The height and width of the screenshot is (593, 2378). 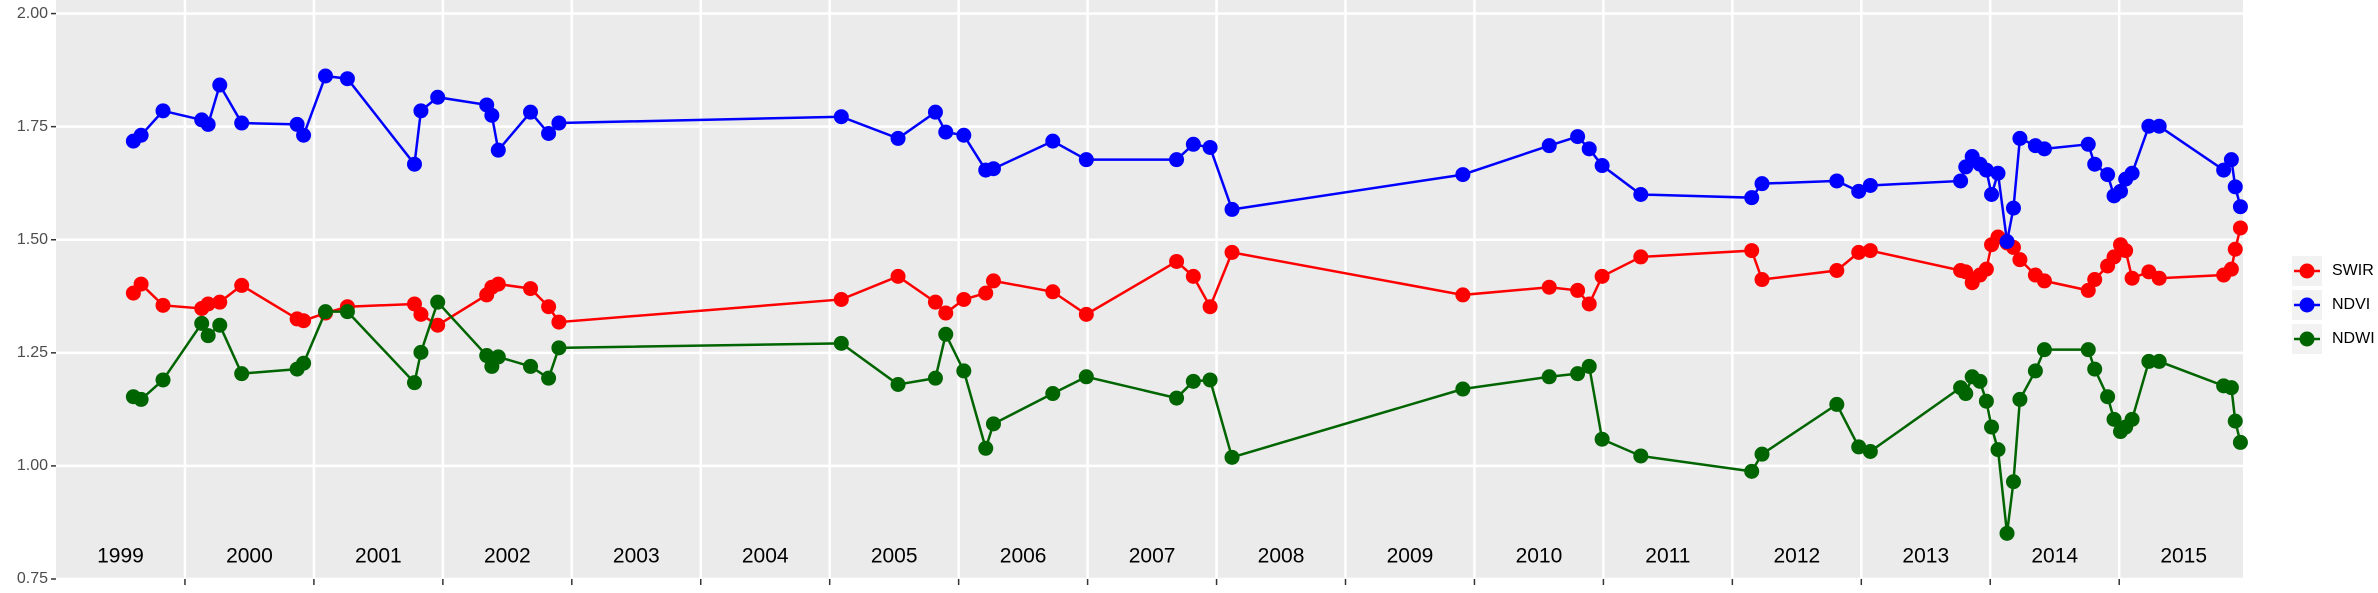 I want to click on legend-label: SWIR, so click(x=2353, y=270).